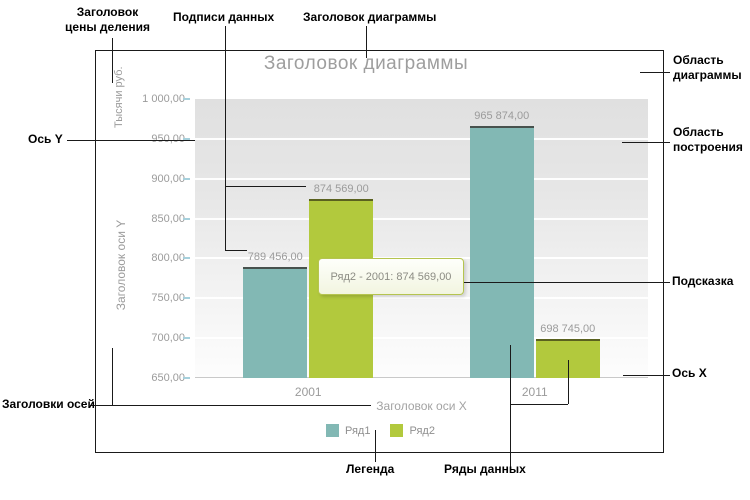 The width and height of the screenshot is (750, 500). I want to click on bar-ряд1-2001, so click(275, 322).